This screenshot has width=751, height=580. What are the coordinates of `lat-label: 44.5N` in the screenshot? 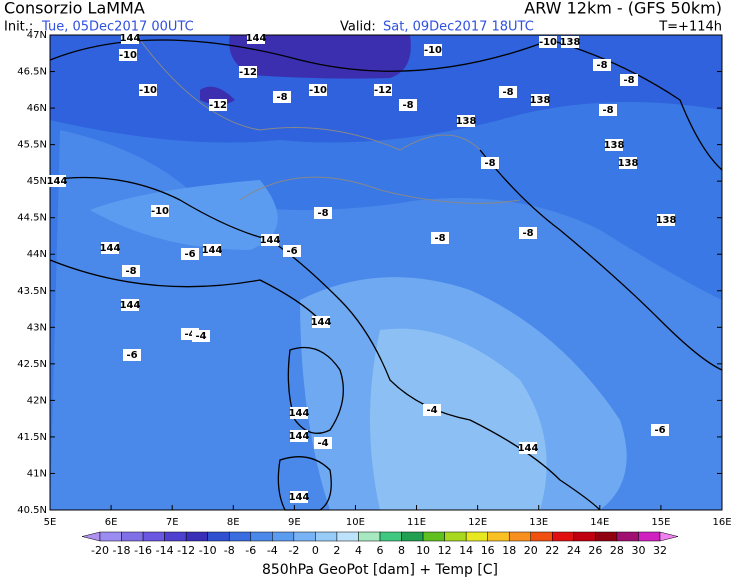 It's located at (32, 218).